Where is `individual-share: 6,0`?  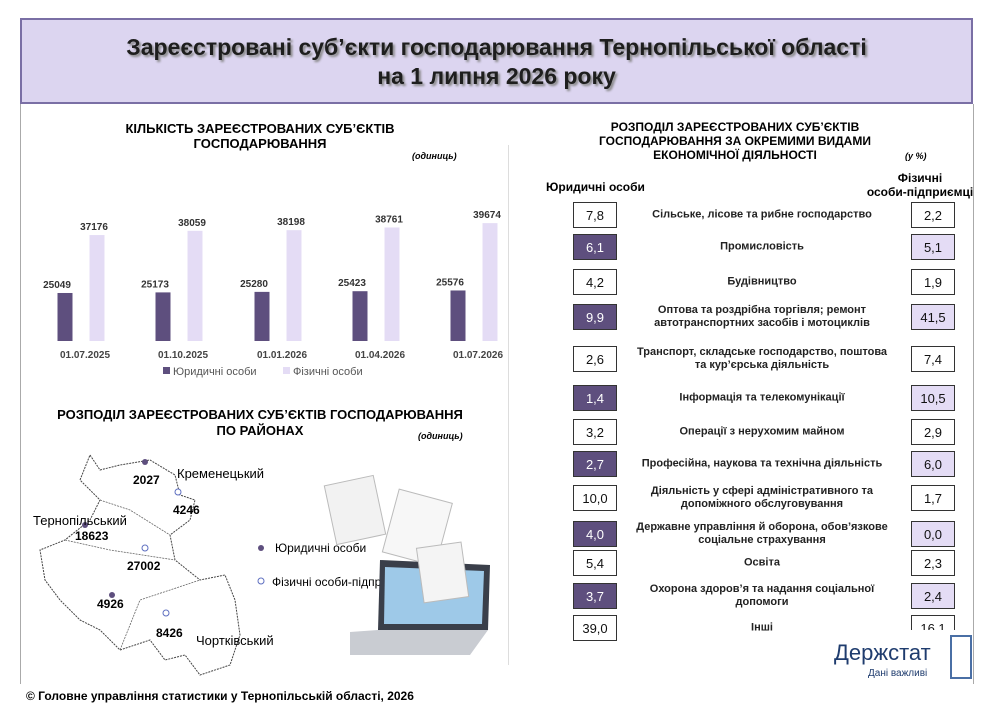 individual-share: 6,0 is located at coordinates (933, 464).